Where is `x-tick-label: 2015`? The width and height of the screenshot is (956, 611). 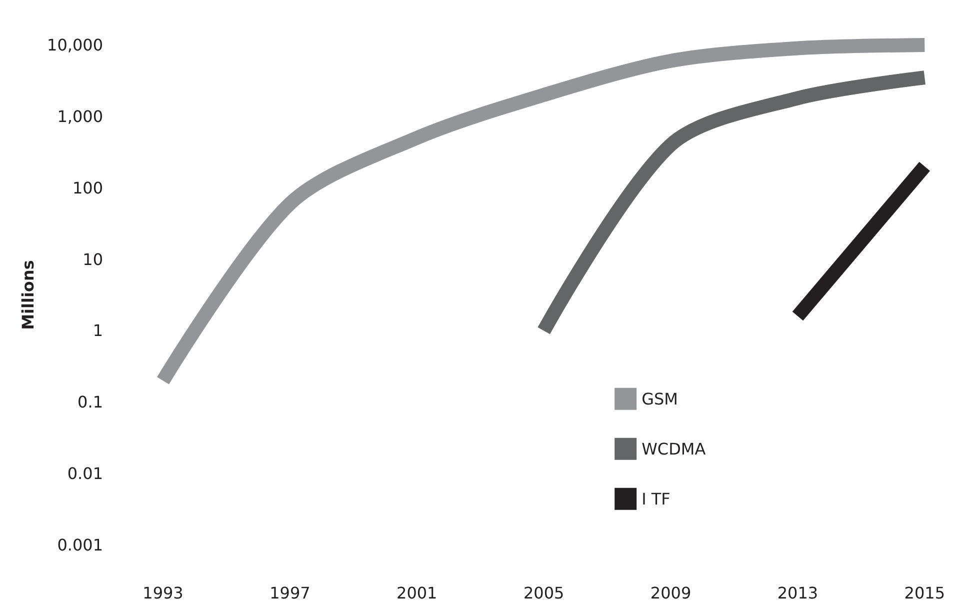 x-tick-label: 2015 is located at coordinates (924, 593).